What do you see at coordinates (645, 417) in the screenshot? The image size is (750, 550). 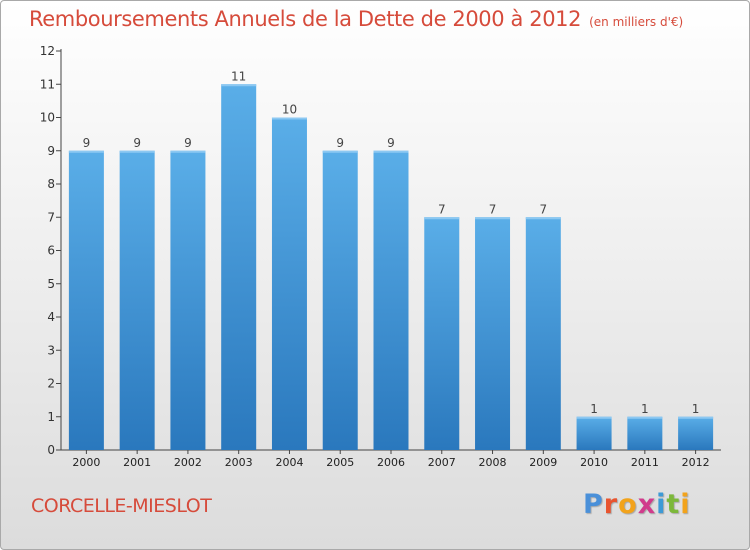 I see `bar-highlight-2011` at bounding box center [645, 417].